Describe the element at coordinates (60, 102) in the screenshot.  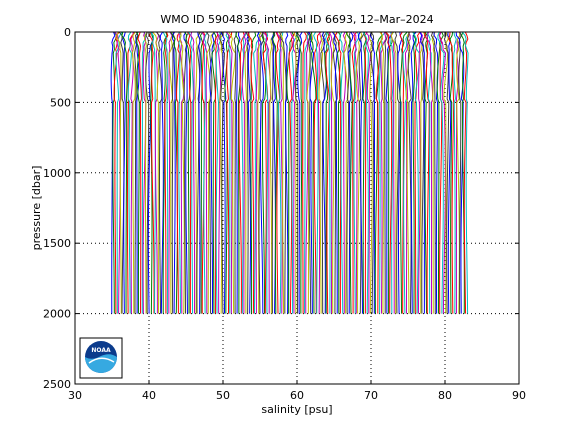
I see `y-tick-label: 500` at that location.